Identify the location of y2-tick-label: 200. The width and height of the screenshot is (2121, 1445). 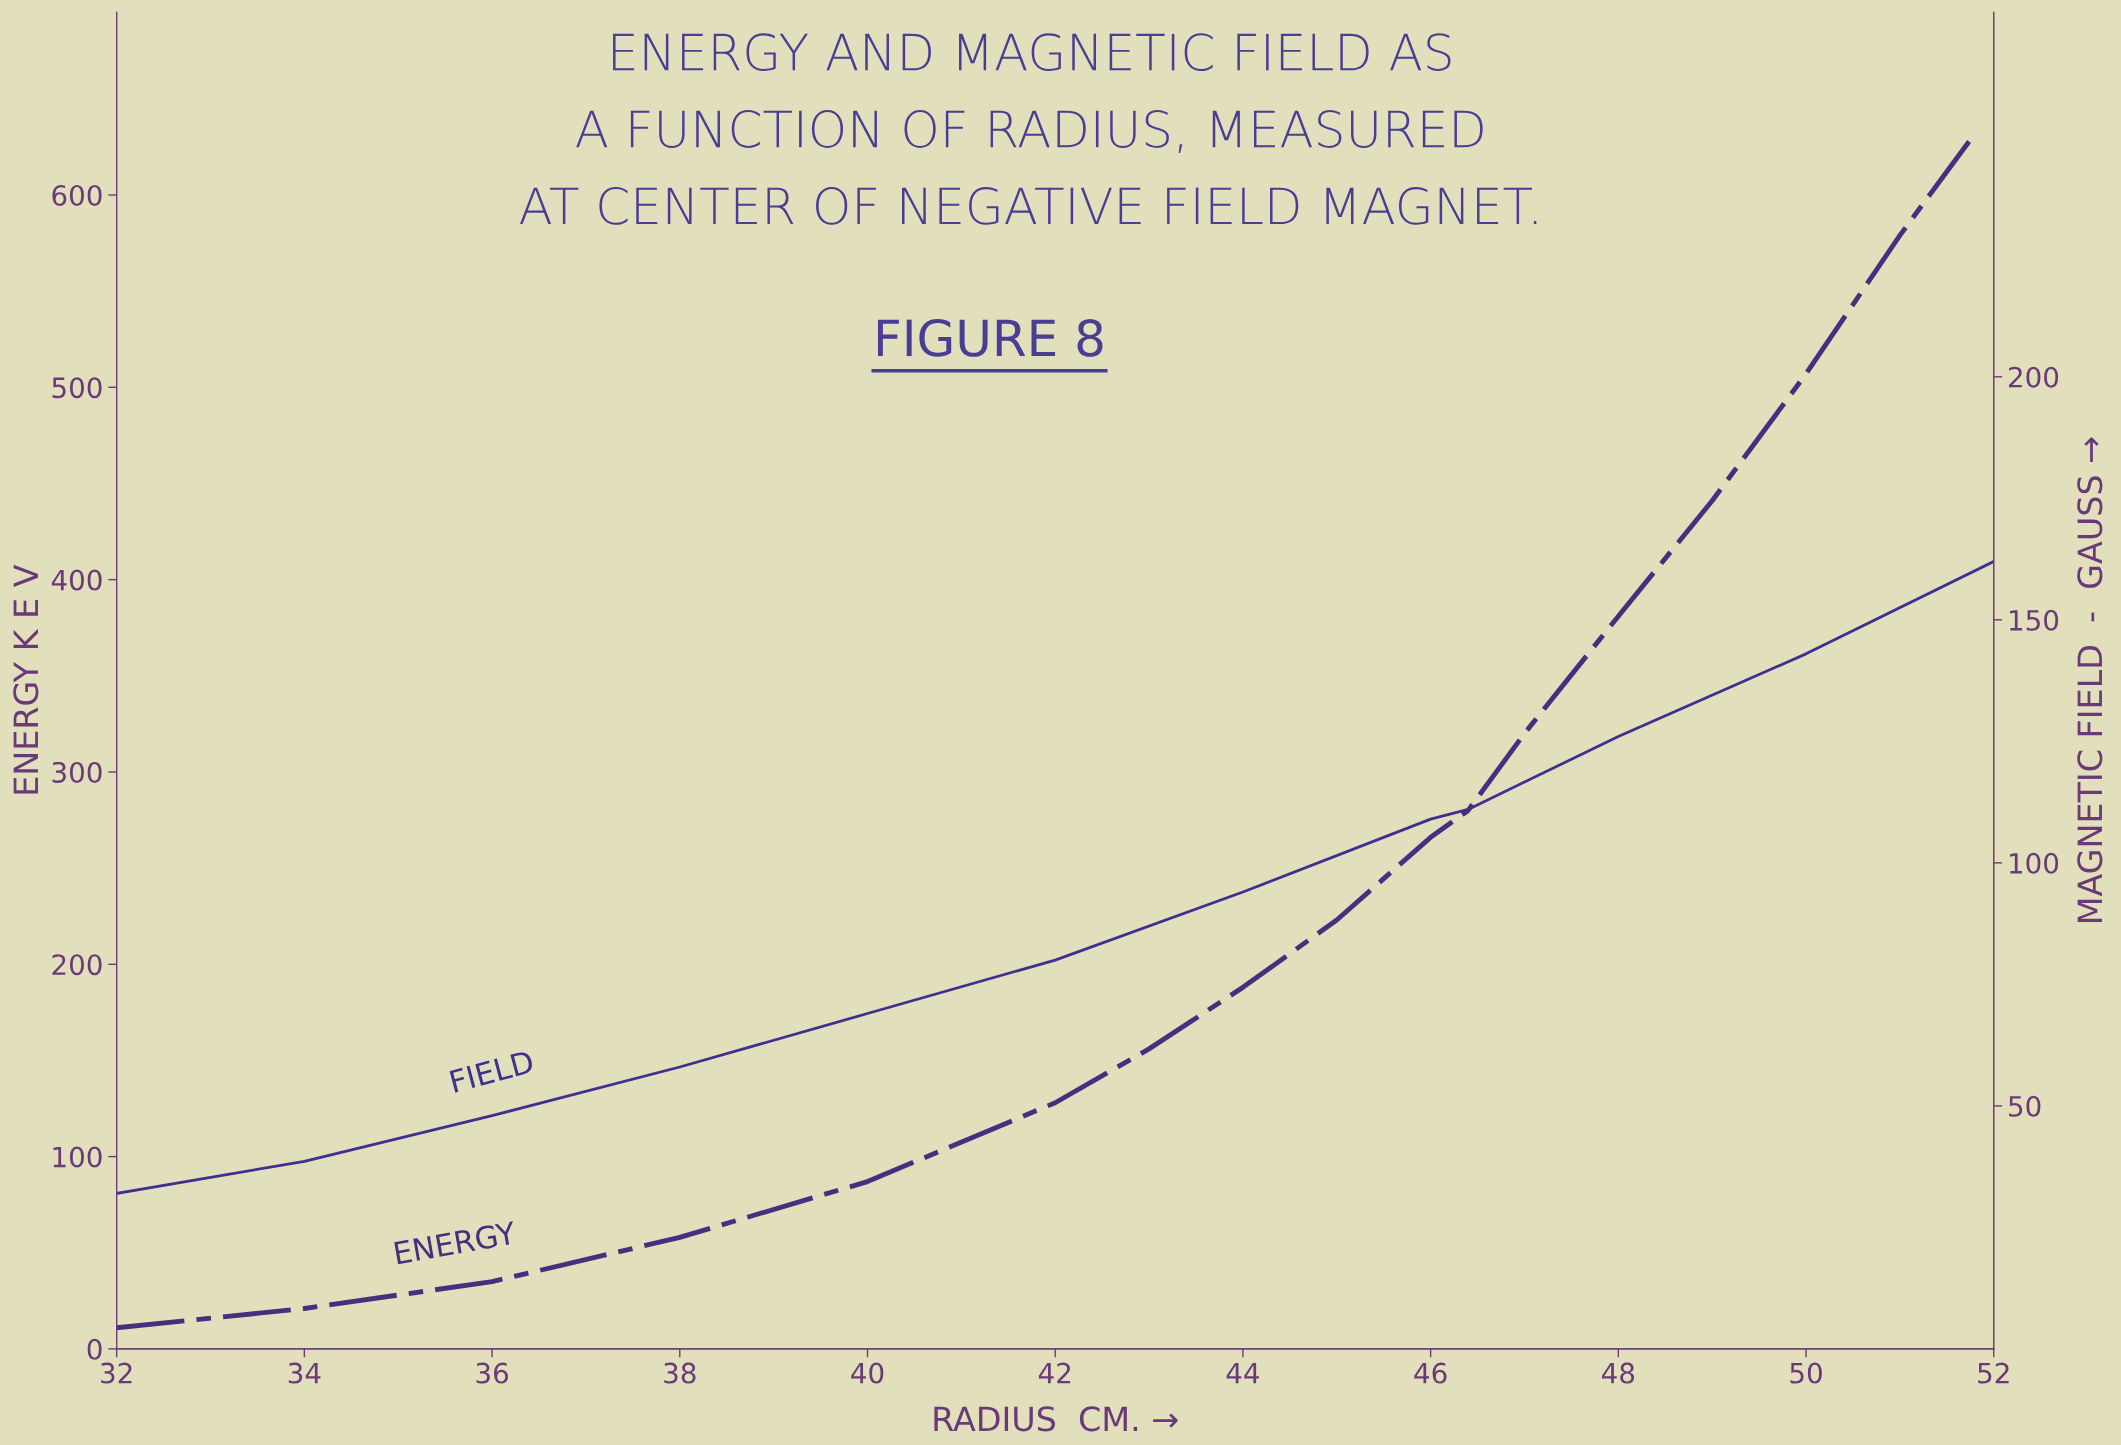
(2033, 377).